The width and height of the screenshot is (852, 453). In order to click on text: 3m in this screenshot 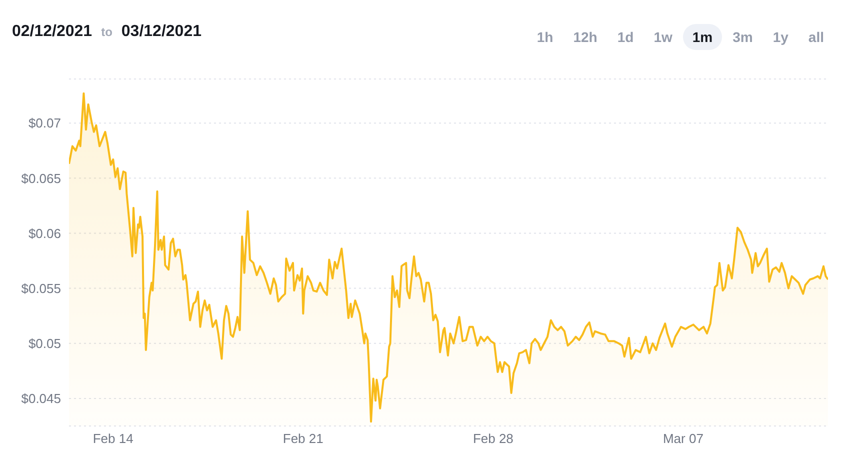, I will do `click(742, 37)`.